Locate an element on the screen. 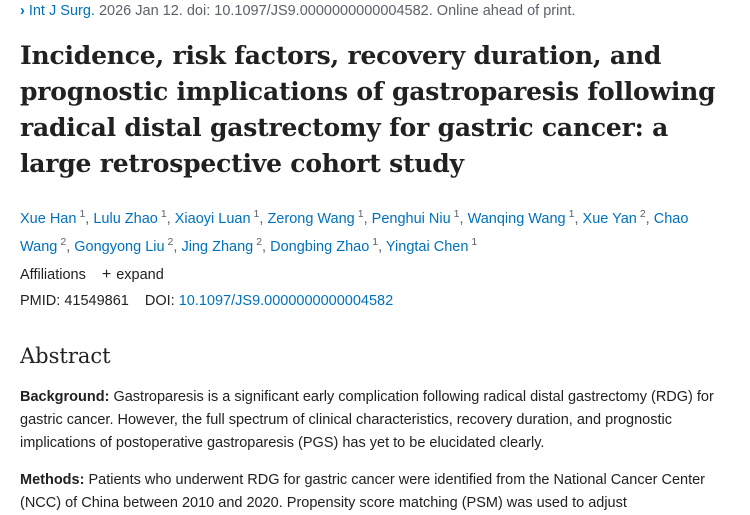 The height and width of the screenshot is (515, 750). author-item: Dongbing Zhao 1 is located at coordinates (324, 245).